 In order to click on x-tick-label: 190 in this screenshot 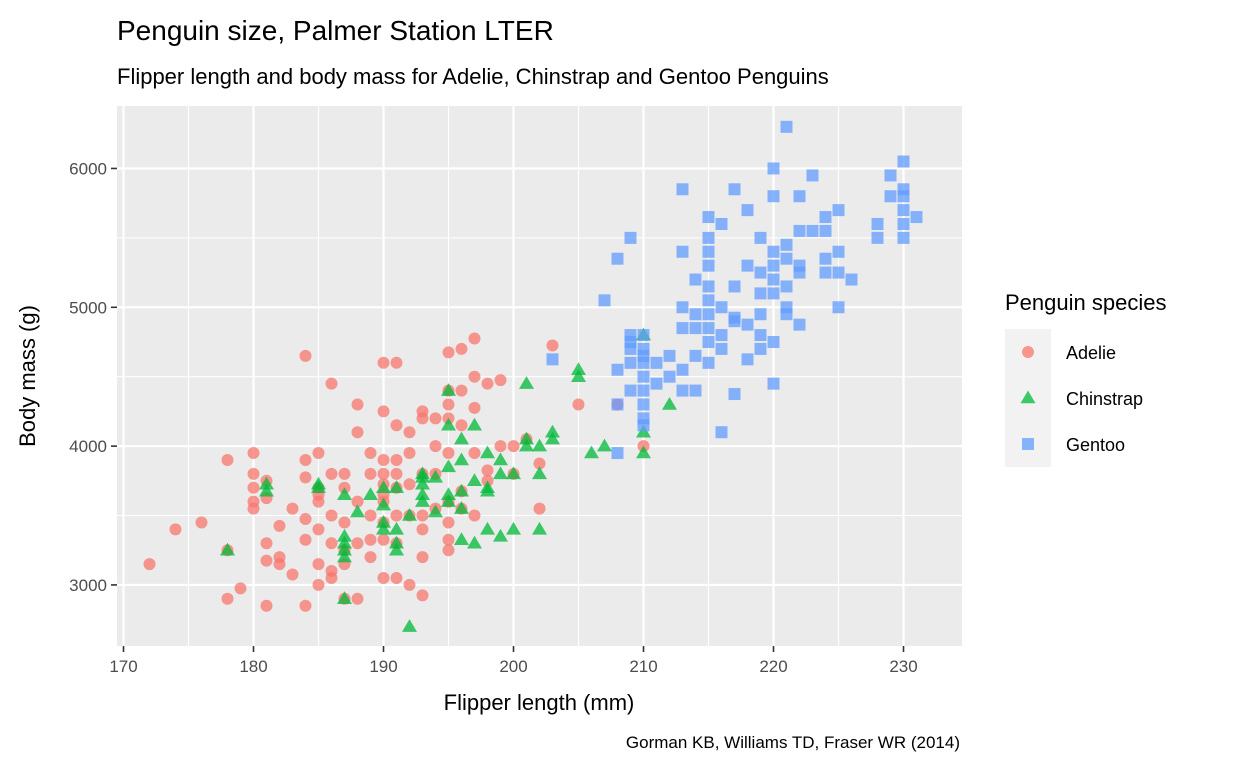, I will do `click(383, 666)`.